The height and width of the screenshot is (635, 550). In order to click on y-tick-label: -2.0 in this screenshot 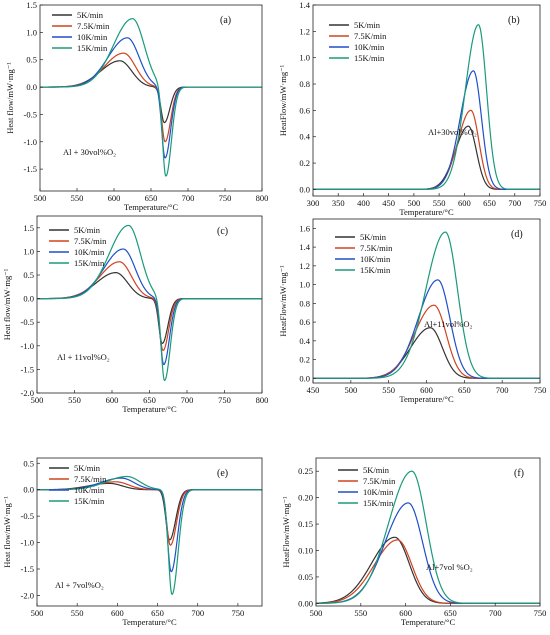, I will do `click(27, 393)`.